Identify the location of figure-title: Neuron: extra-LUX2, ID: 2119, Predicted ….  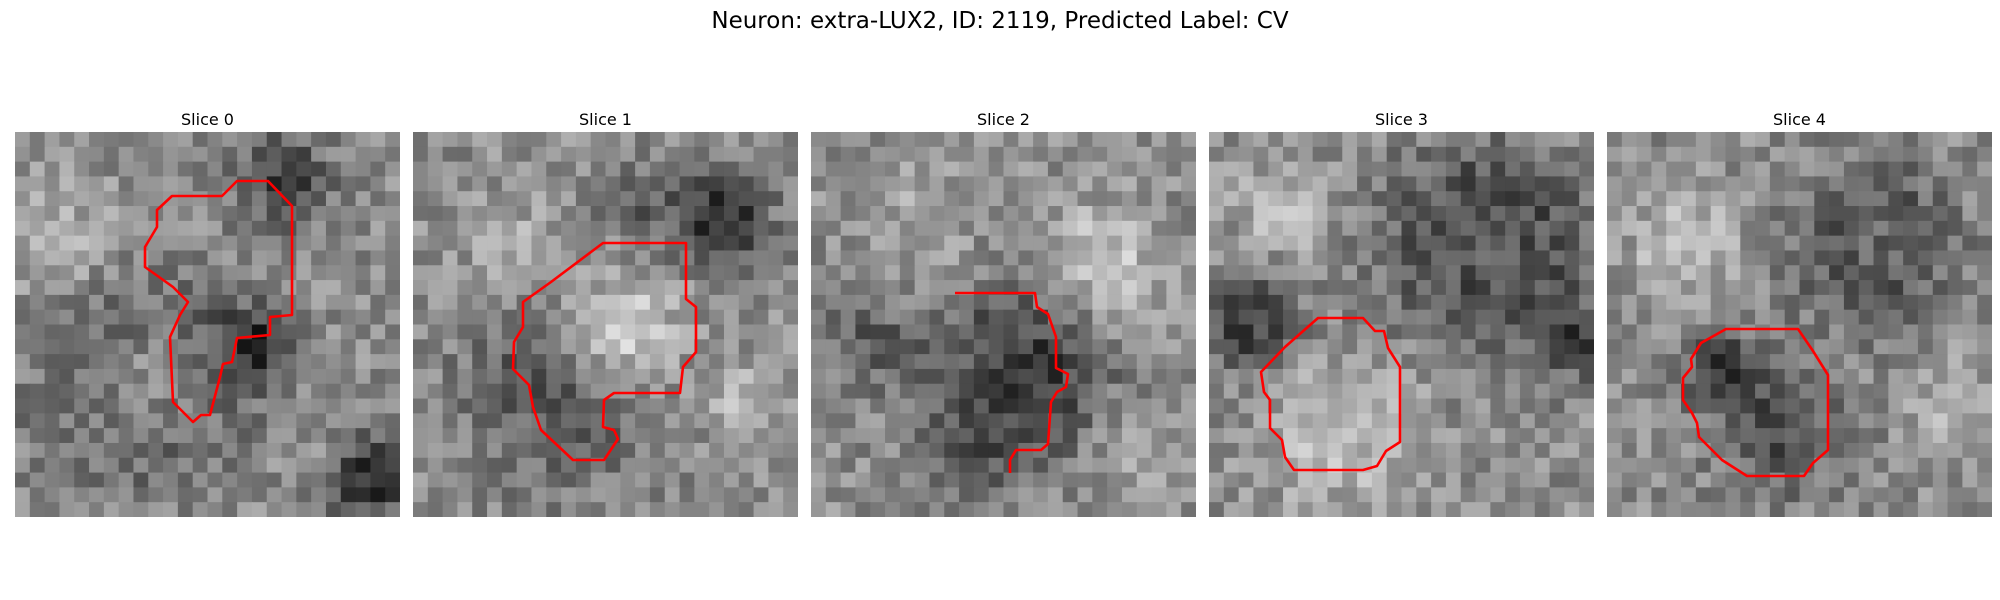
(1000, 21).